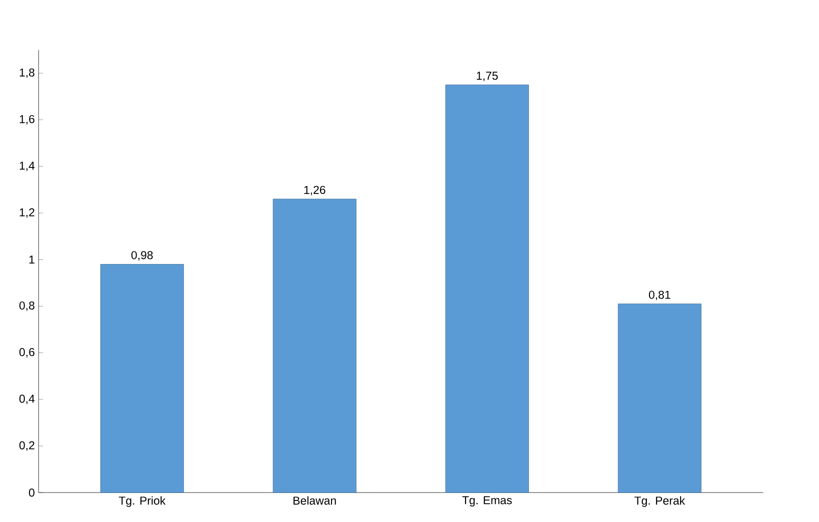  I want to click on y-tick-label: 0,2, so click(26, 446).